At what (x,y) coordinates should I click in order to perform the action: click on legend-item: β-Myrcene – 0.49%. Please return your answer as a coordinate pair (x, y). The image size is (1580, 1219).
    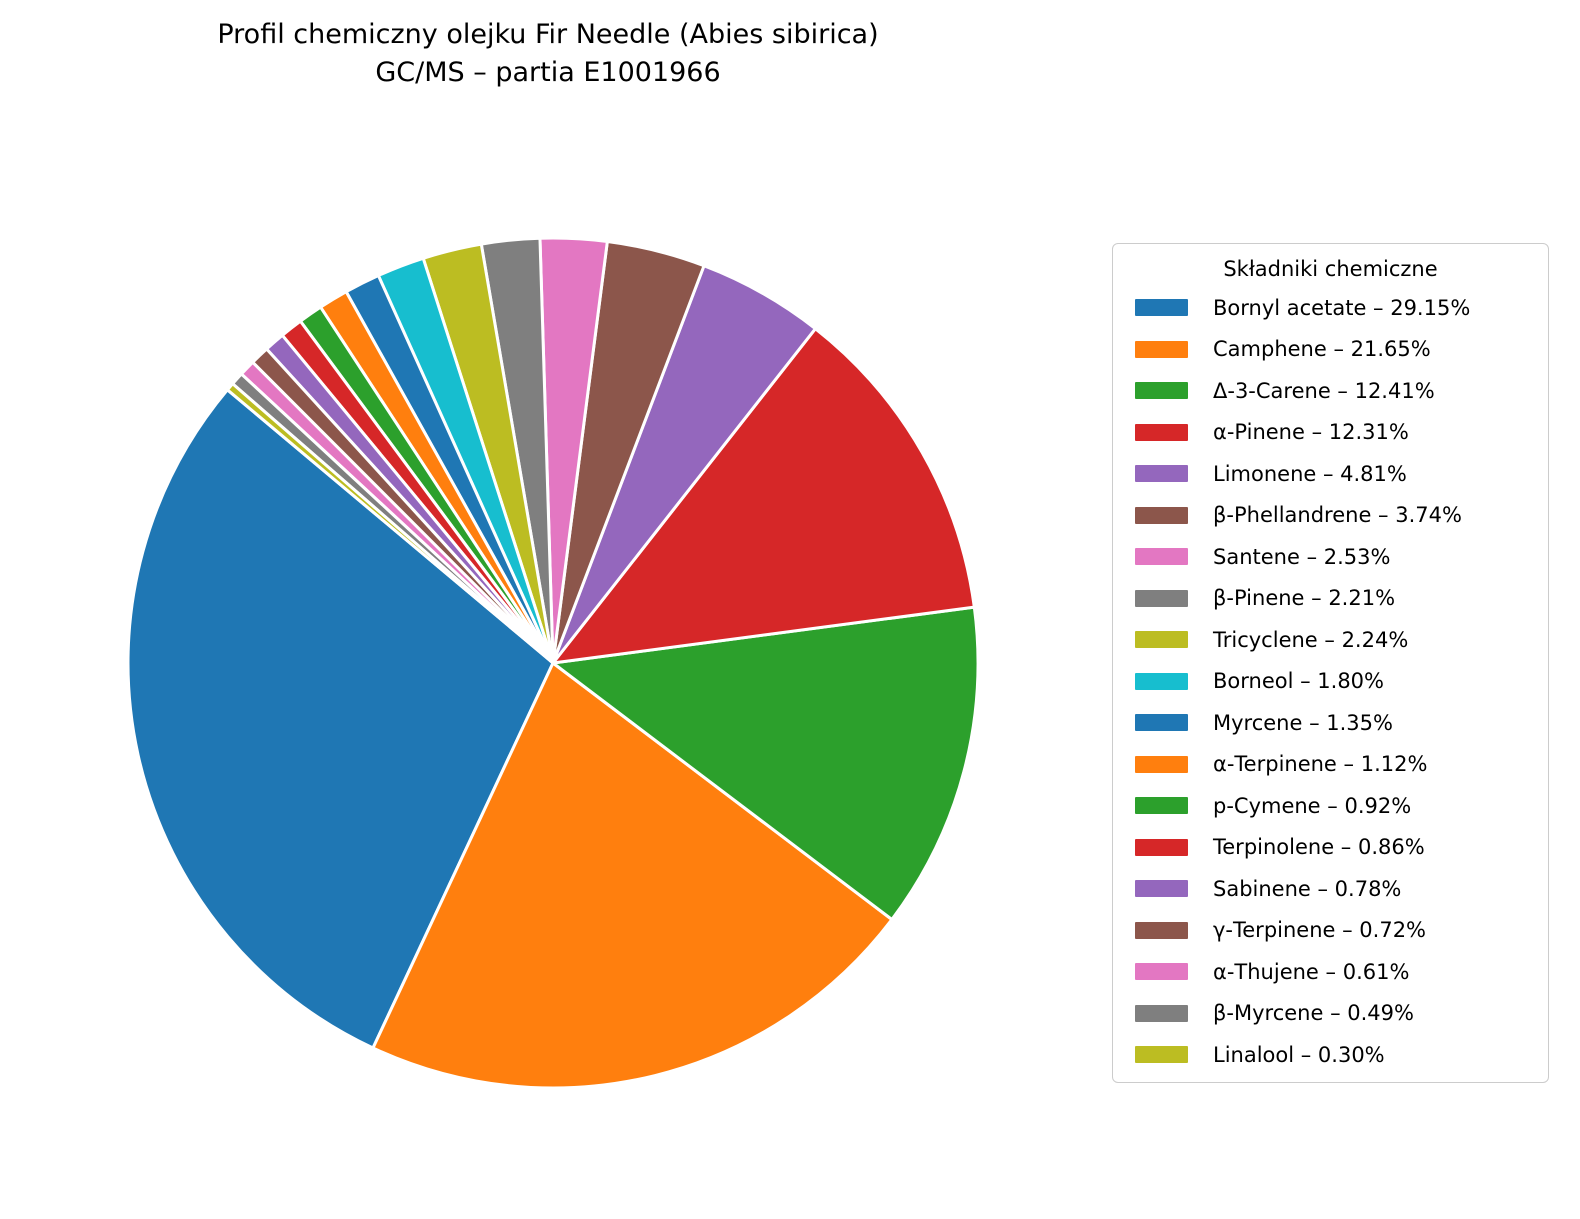
    Looking at the image, I should click on (1330, 1014).